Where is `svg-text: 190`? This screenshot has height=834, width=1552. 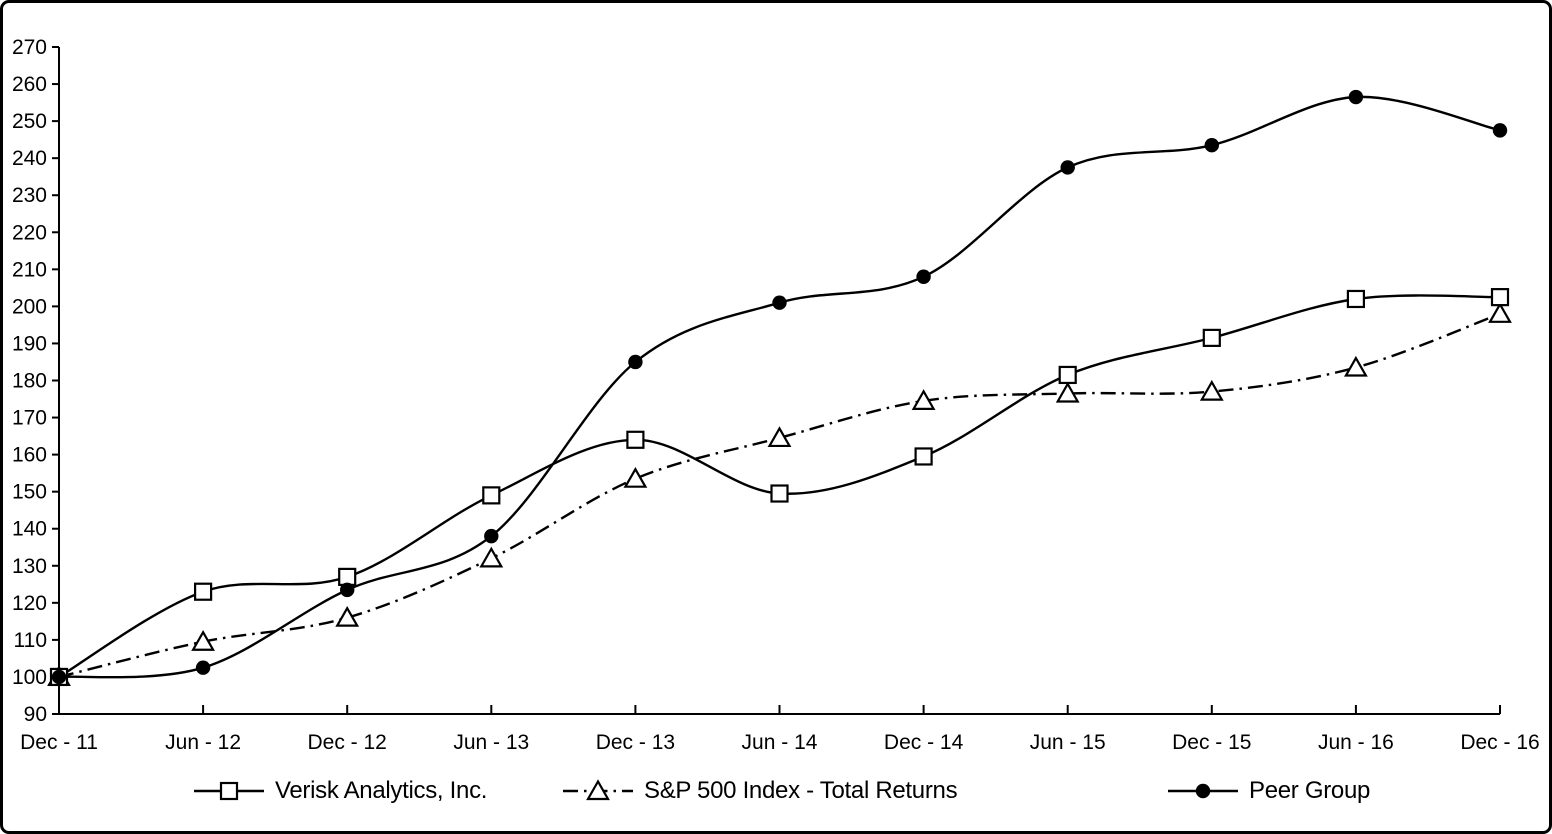
svg-text: 190 is located at coordinates (29, 343).